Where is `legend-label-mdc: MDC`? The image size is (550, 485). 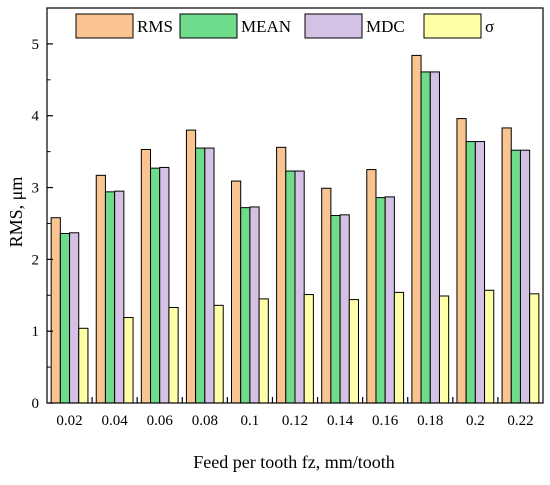
legend-label-mdc: MDC is located at coordinates (385, 26).